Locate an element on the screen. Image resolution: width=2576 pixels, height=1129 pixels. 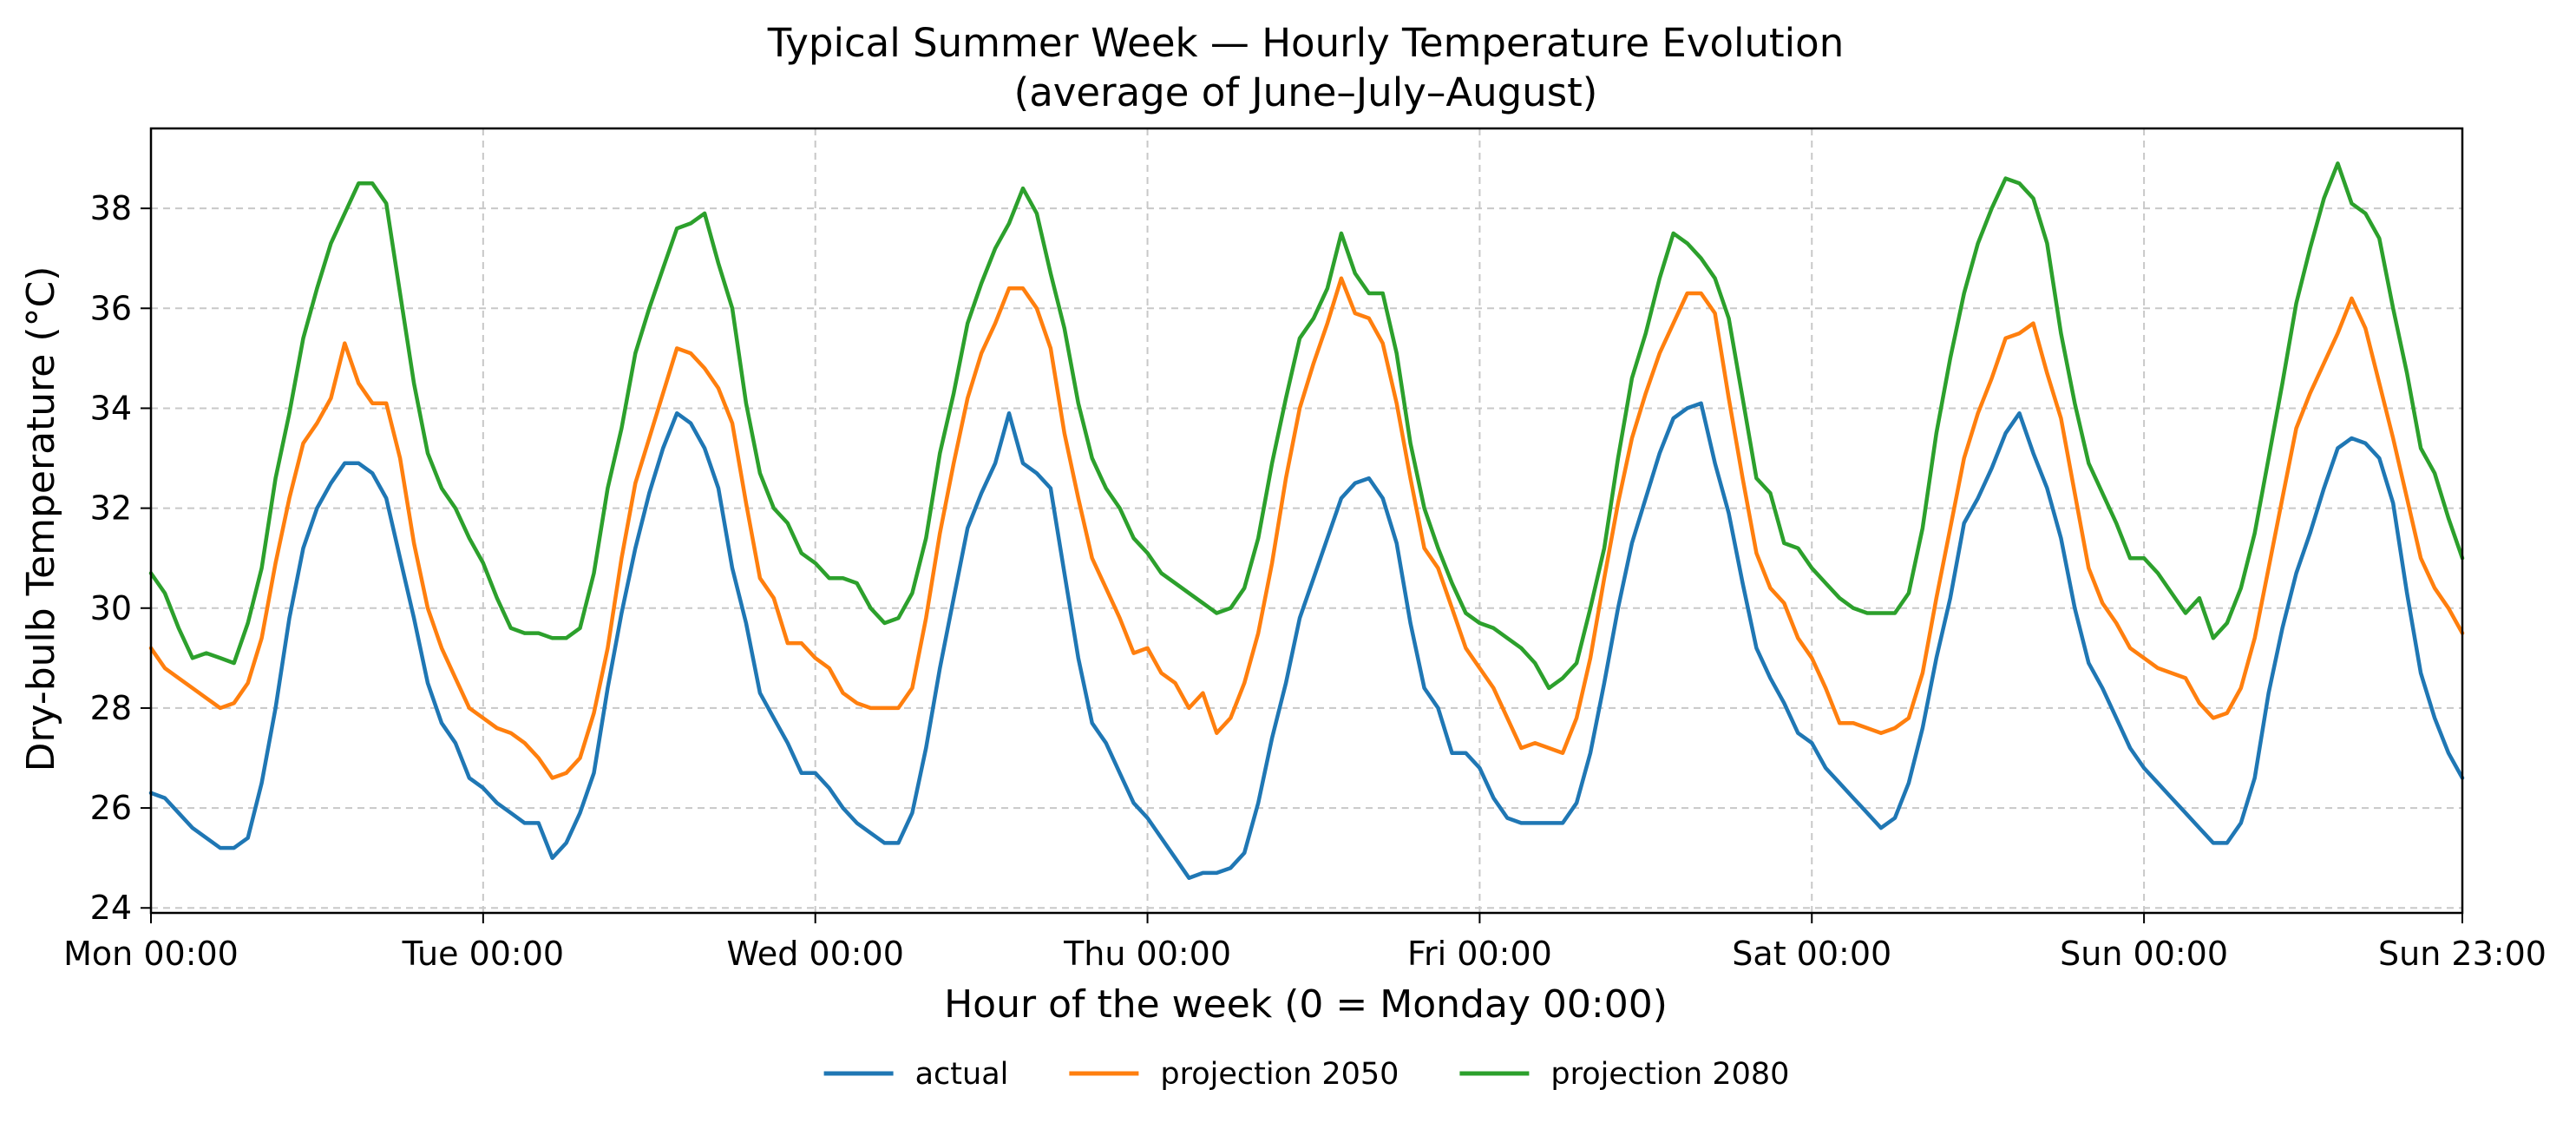
y-tick-label: 30 is located at coordinates (111, 608).